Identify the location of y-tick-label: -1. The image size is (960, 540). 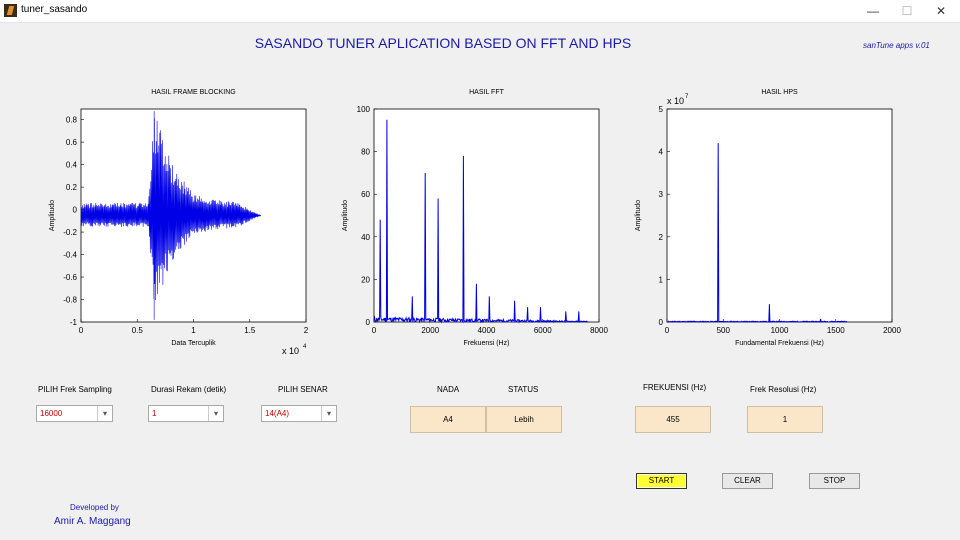
(74, 322).